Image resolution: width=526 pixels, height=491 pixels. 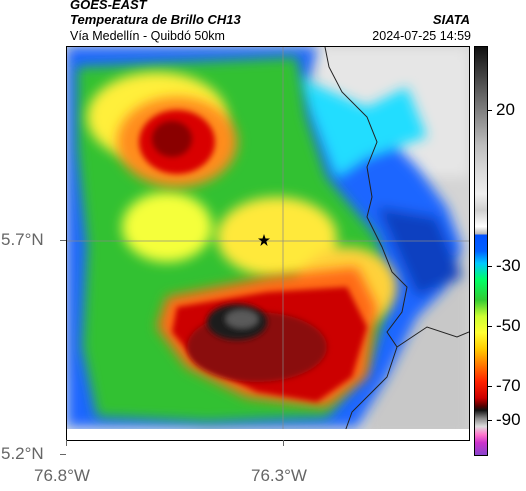 I want to click on timestamp: 2024-07-25 14:59, so click(x=421, y=36).